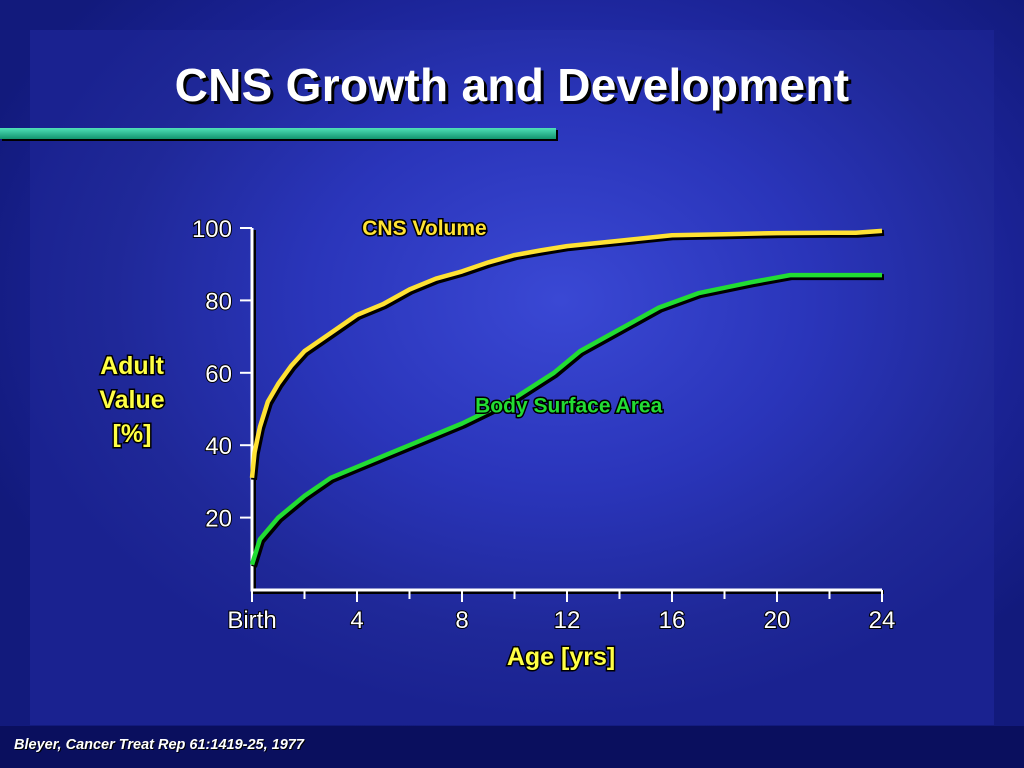 The width and height of the screenshot is (1024, 768). Describe the element at coordinates (218, 446) in the screenshot. I see `y-tick-label: 40` at that location.